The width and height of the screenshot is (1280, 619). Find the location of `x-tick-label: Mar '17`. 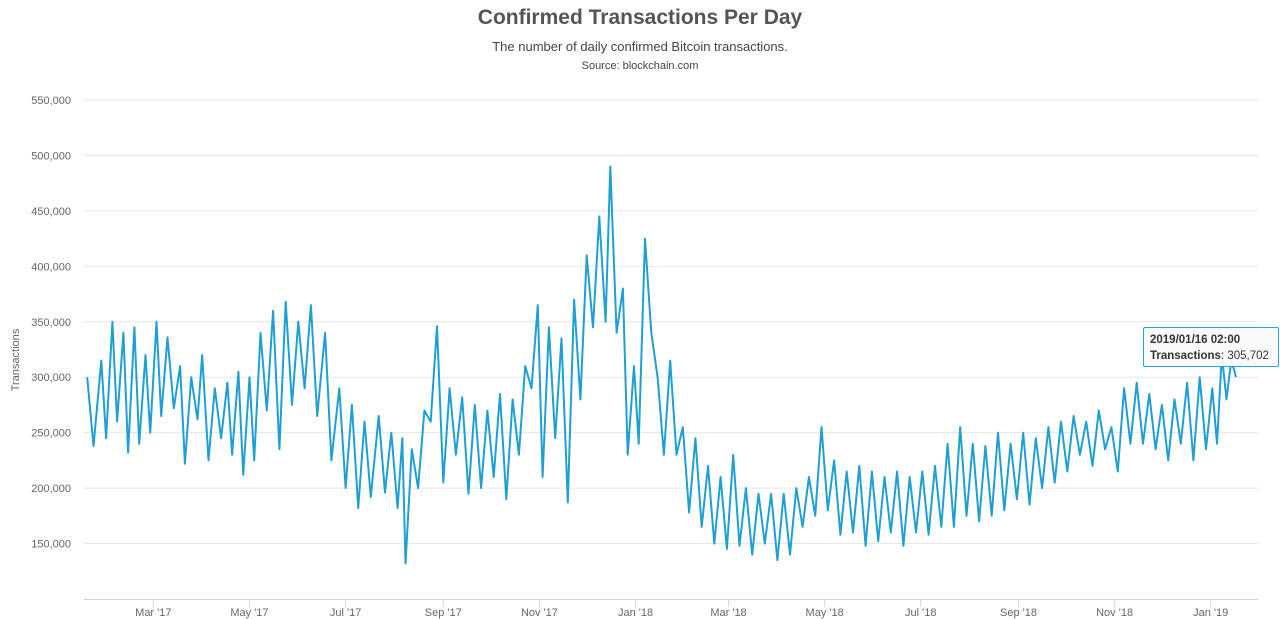

x-tick-label: Mar '17 is located at coordinates (153, 613).